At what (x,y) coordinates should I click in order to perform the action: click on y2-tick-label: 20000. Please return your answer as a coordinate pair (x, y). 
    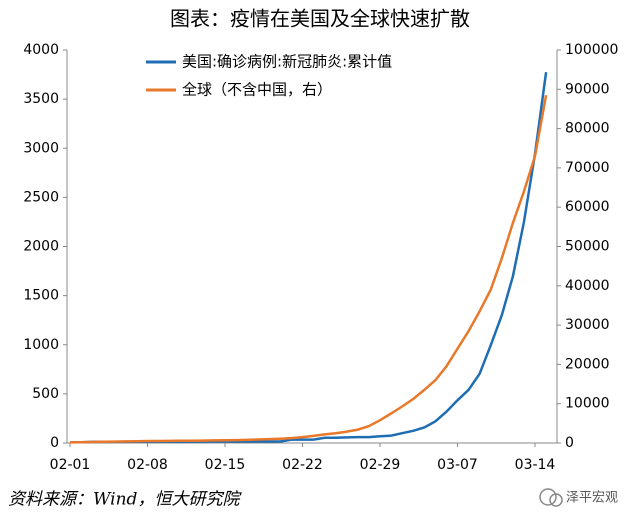
    Looking at the image, I should click on (587, 364).